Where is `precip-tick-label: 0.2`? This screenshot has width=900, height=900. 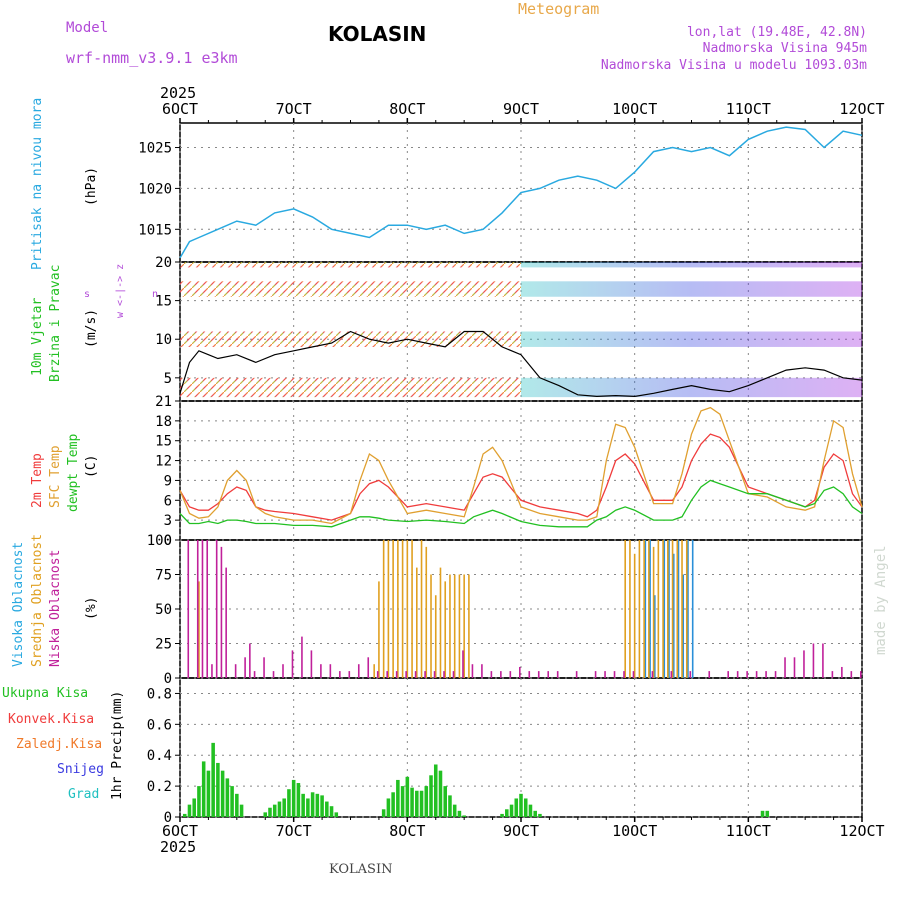 precip-tick-label: 0.2 is located at coordinates (159, 787).